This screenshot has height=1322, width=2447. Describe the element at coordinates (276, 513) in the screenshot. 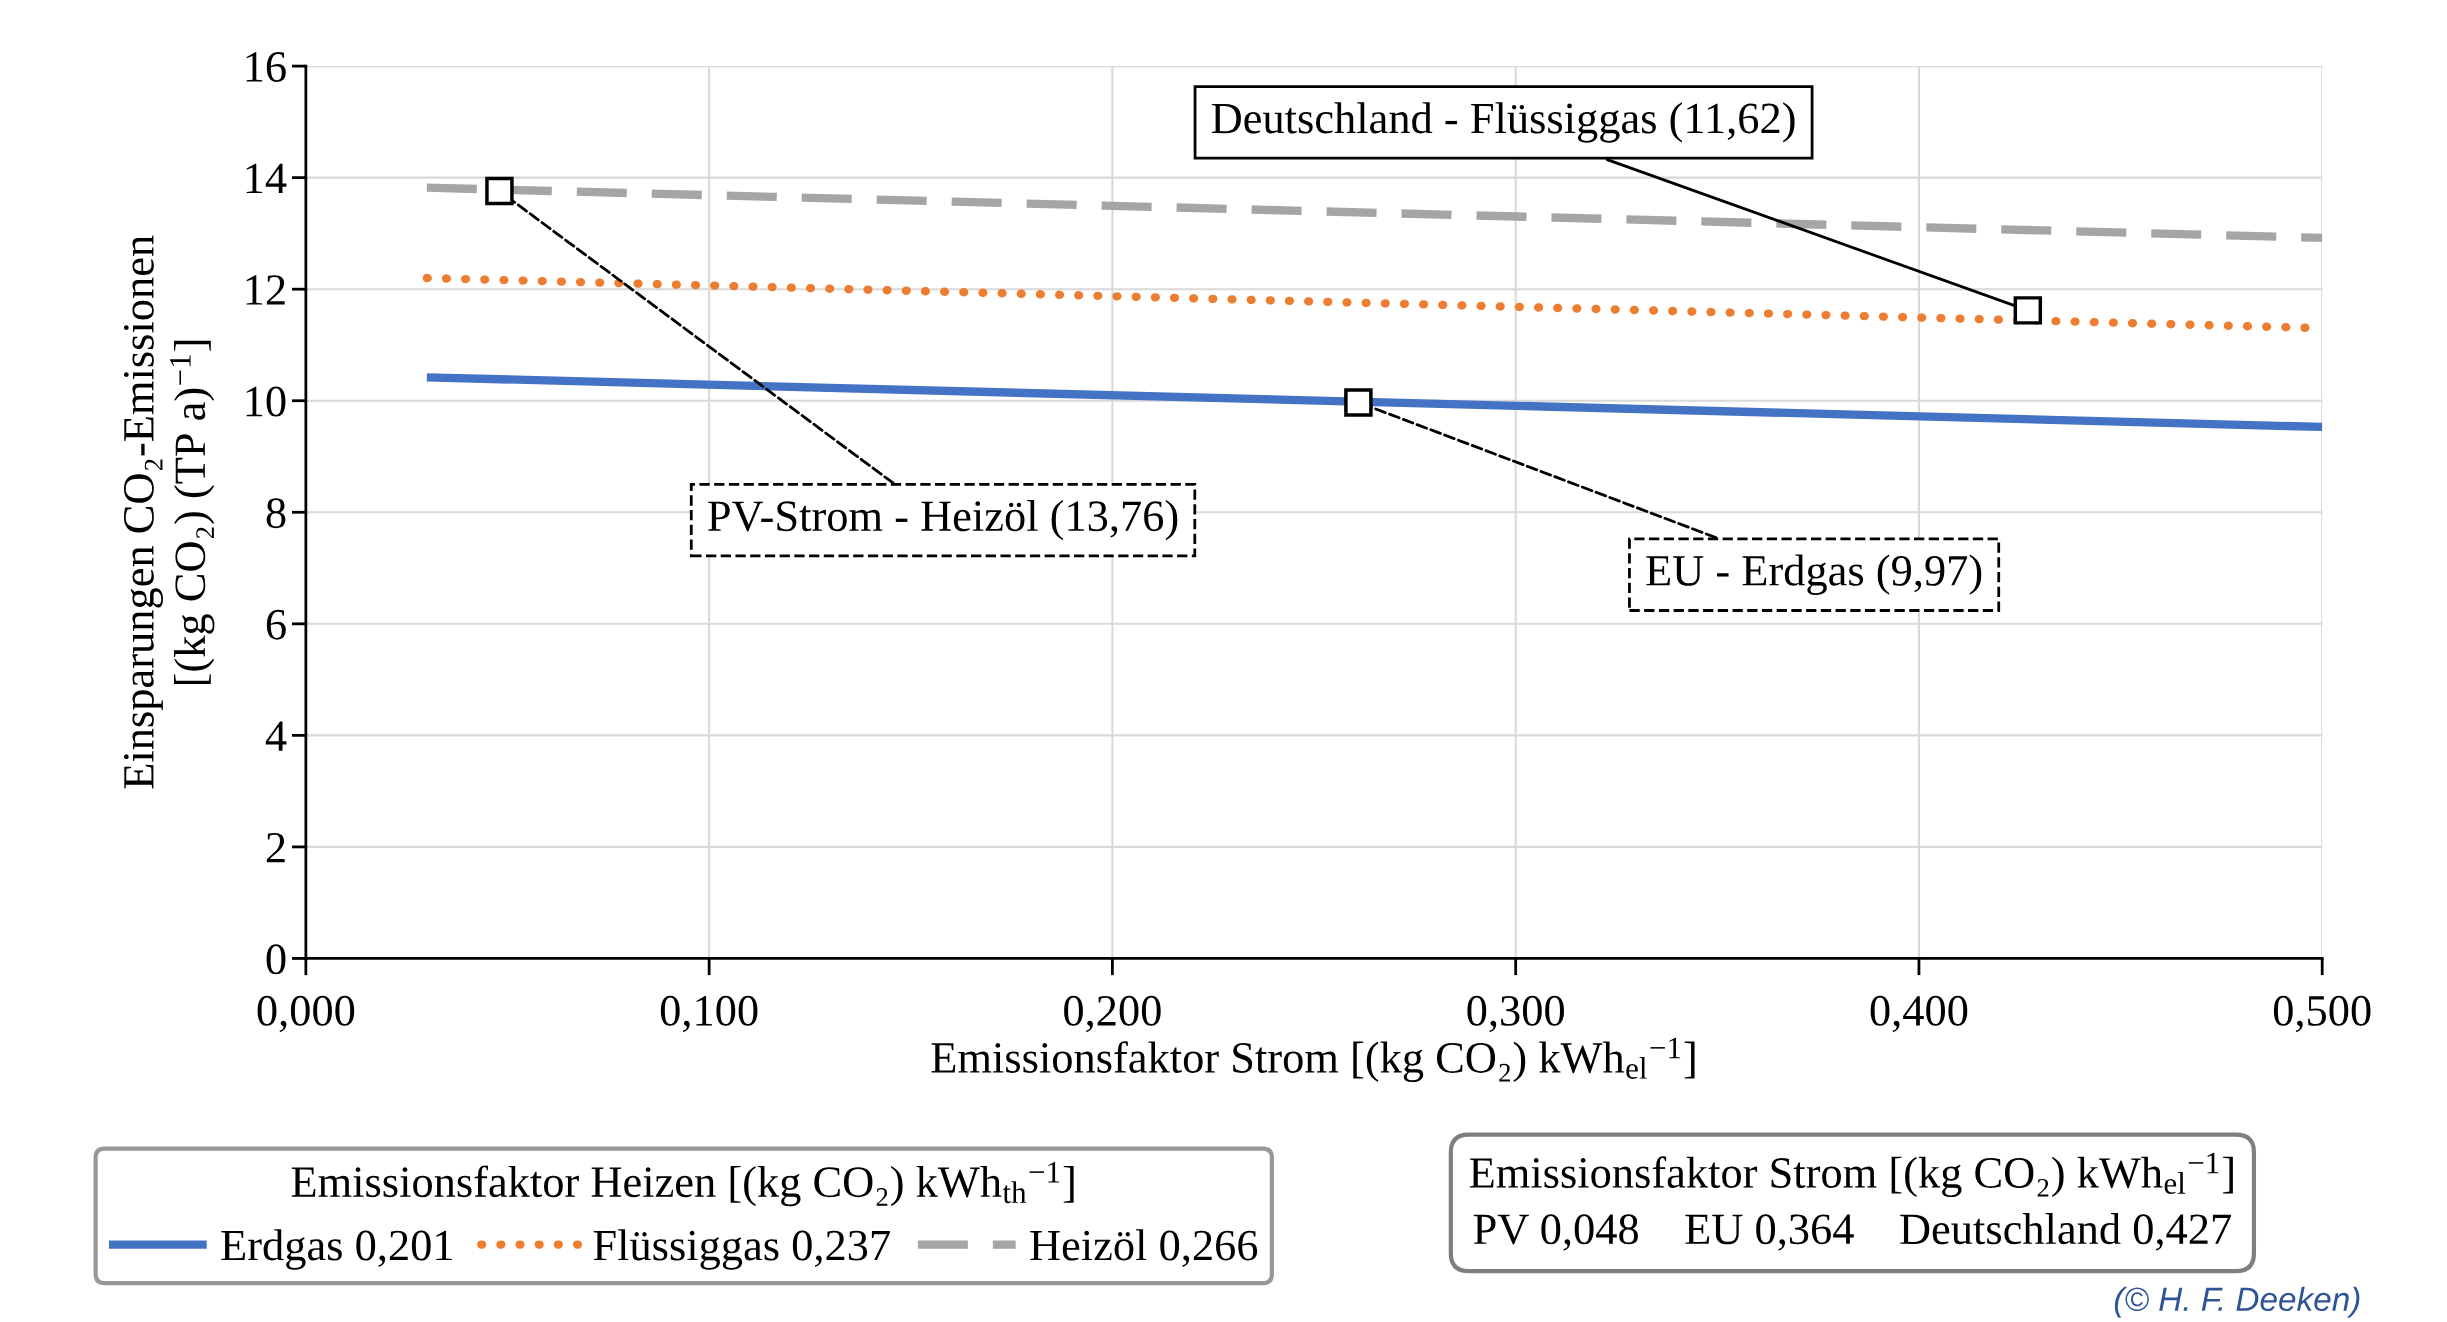

I see `y-tick-label: 8` at that location.